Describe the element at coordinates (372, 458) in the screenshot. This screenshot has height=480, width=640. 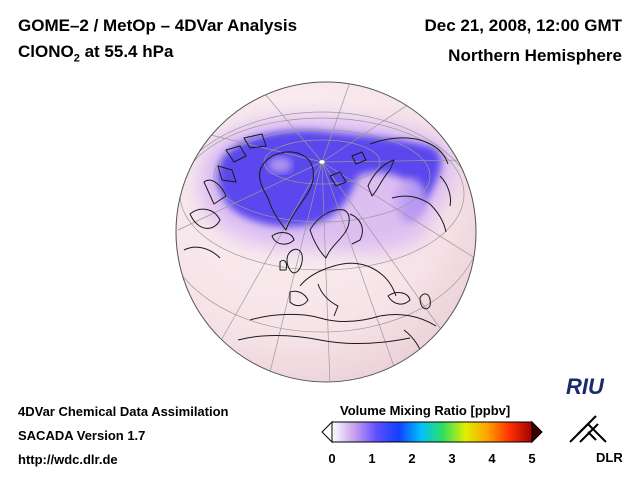
I see `colorbar-tick-1: 1` at that location.